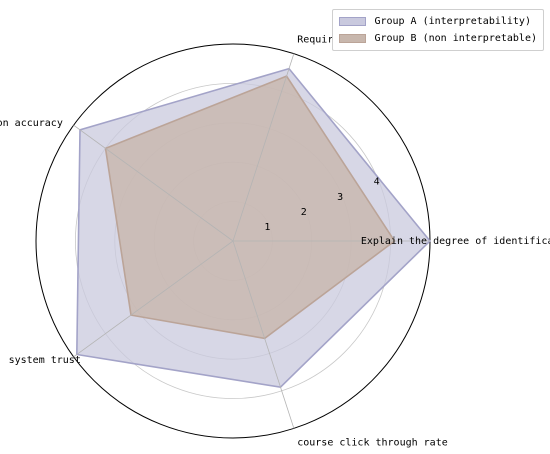 Image resolution: width=550 pixels, height=454 pixels. Describe the element at coordinates (45, 360) in the screenshot. I see `axis-label-3: system trust` at that location.